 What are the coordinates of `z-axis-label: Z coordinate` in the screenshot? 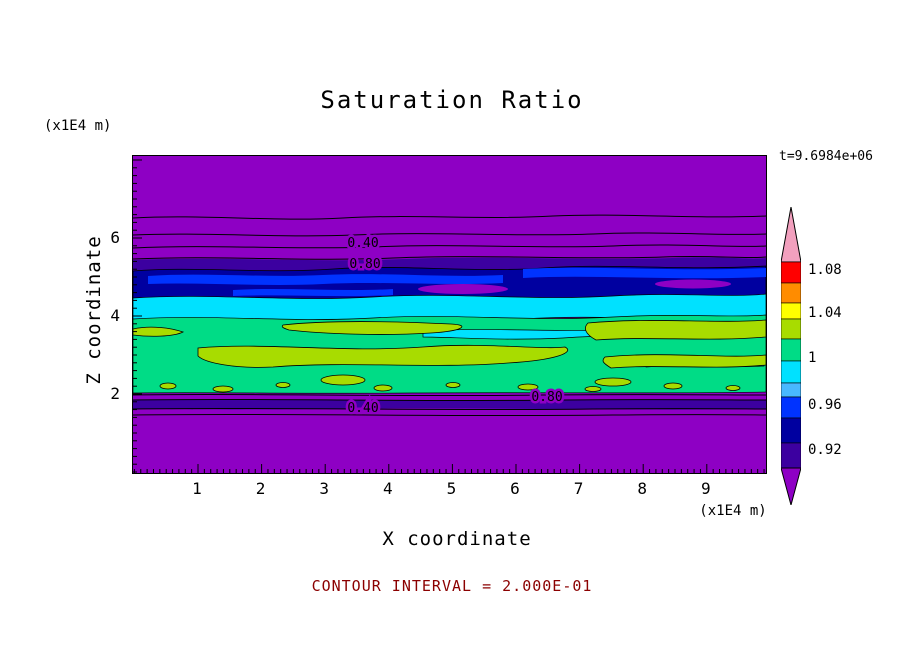 It's located at (94, 310).